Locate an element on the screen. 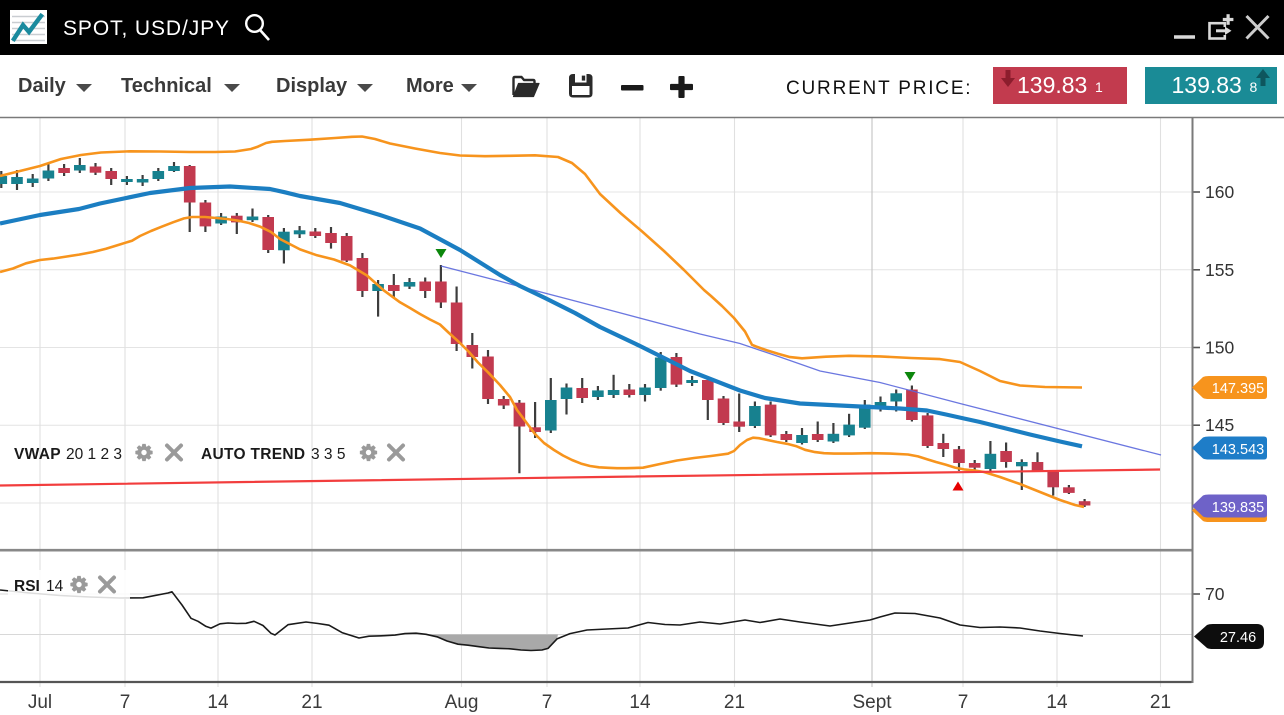 The width and height of the screenshot is (1284, 715). svg-text: 20 1 2 3 is located at coordinates (94, 454).